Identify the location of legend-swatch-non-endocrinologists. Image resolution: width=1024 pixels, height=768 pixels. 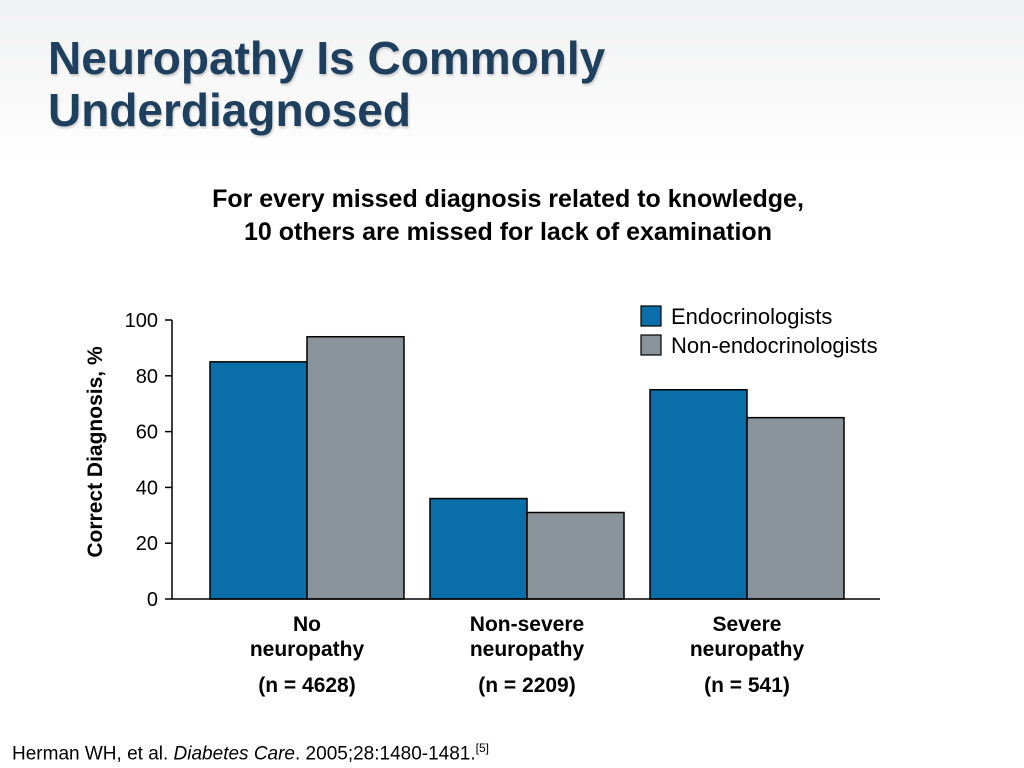
(651, 345).